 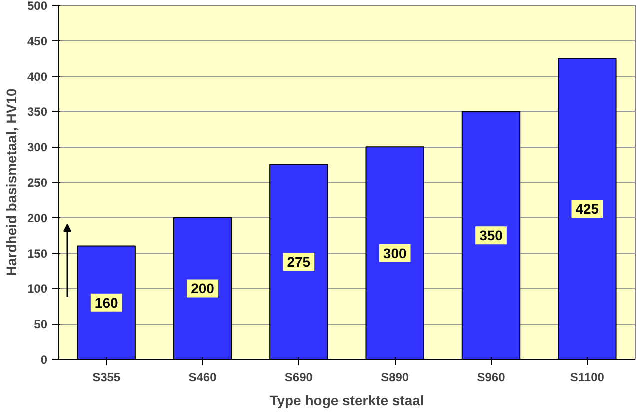 I want to click on y-tick-label: 400, so click(x=37, y=77).